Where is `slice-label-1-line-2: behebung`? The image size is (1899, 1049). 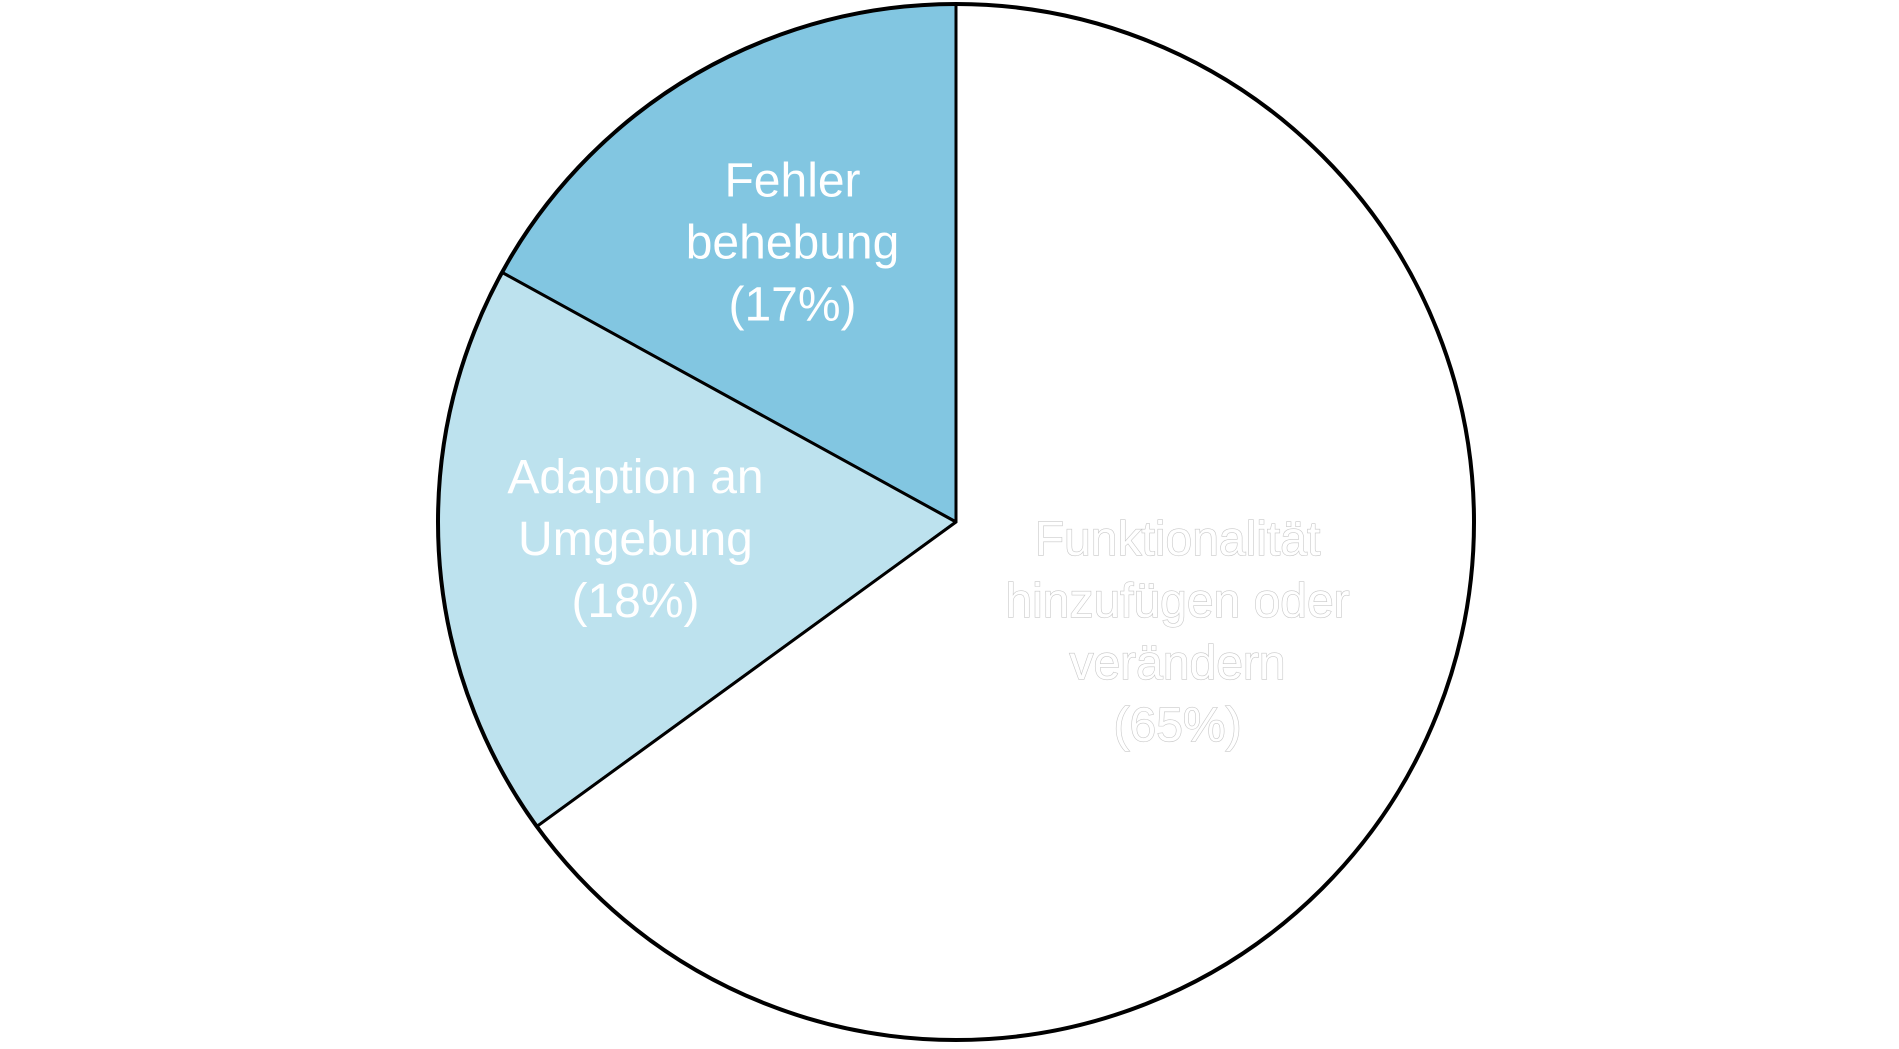 slice-label-1-line-2: behebung is located at coordinates (793, 242).